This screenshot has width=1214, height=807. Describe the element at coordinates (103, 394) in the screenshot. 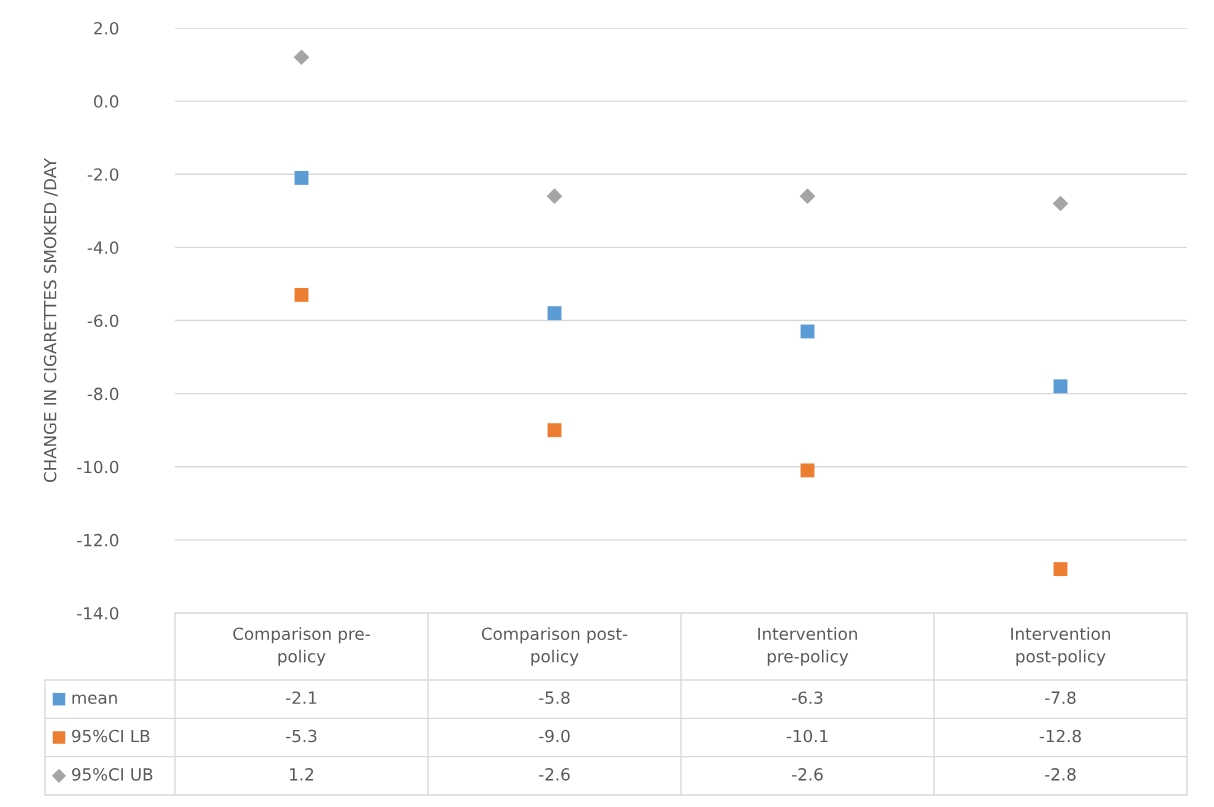

I see `y-tick-label: -8.0` at that location.